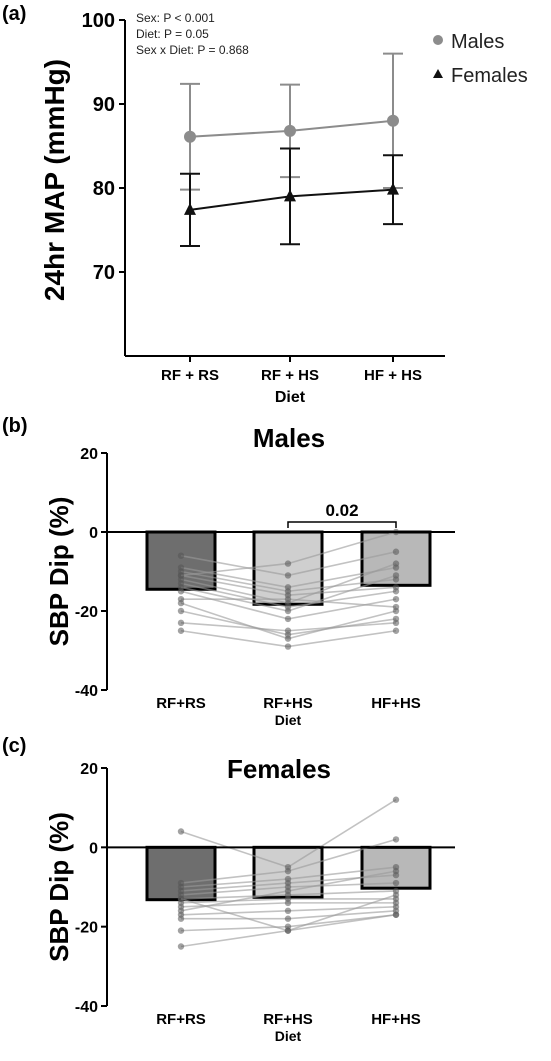 This screenshot has height=1061, width=551. I want to click on series-females, so click(291, 197).